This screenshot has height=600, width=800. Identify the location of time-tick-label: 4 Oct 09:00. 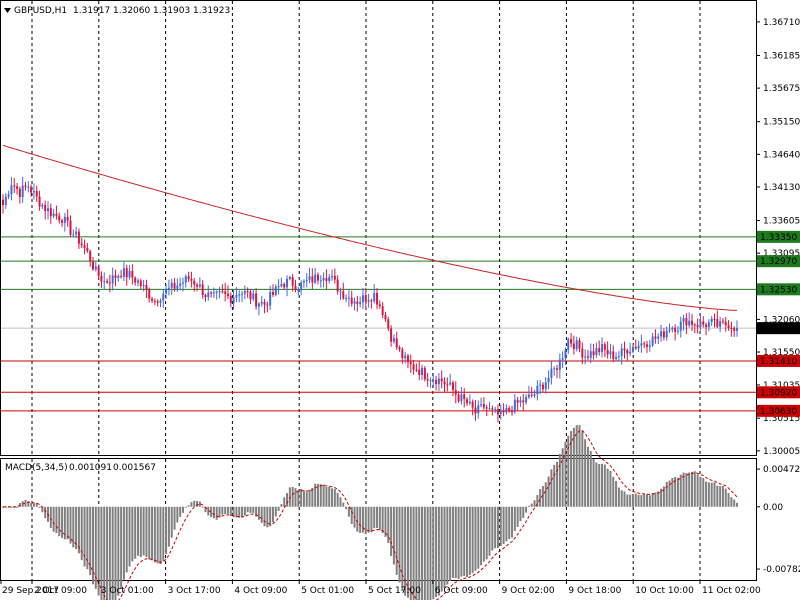
(260, 591).